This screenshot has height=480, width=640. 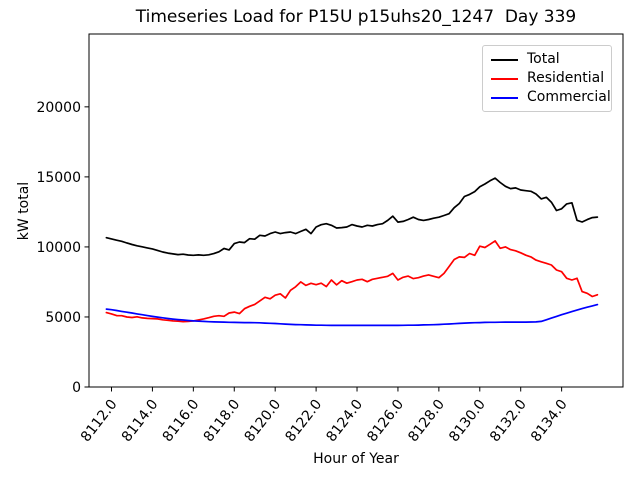 I want to click on legend-item-total: Total, so click(x=548, y=59).